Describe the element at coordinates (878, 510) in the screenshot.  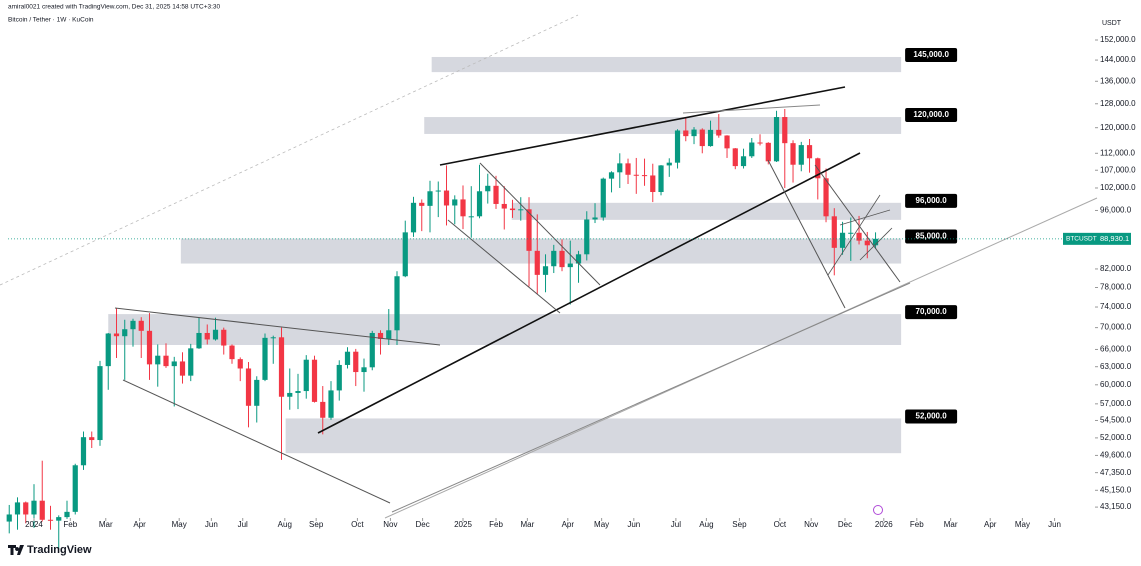
I see `event-icon` at that location.